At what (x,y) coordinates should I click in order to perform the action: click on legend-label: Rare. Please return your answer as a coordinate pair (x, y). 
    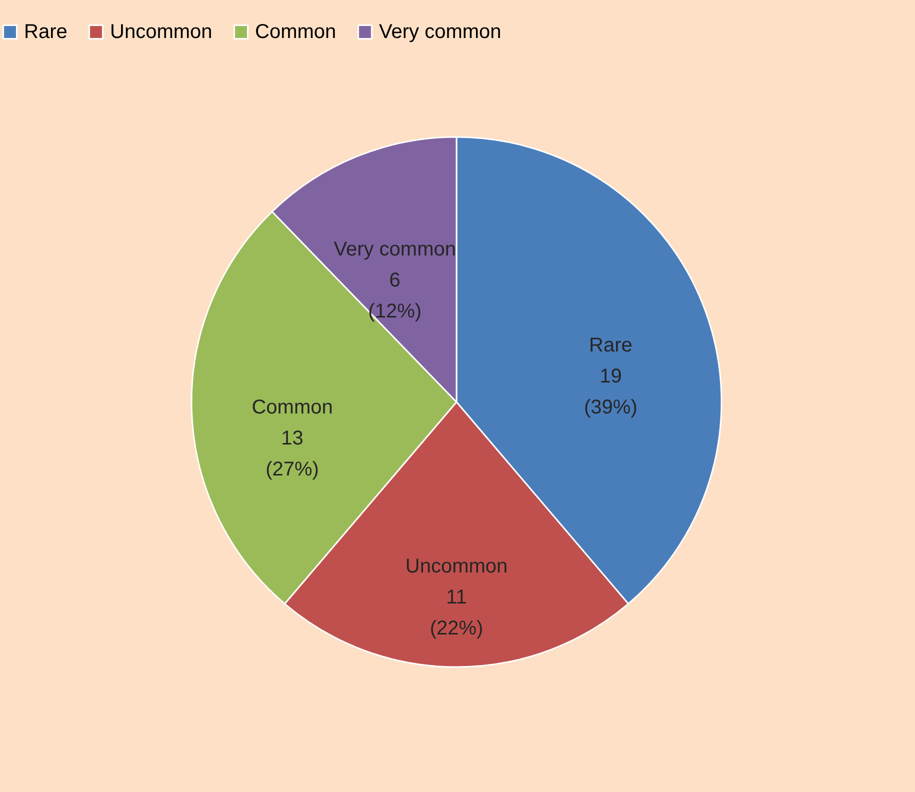
    Looking at the image, I should click on (46, 32).